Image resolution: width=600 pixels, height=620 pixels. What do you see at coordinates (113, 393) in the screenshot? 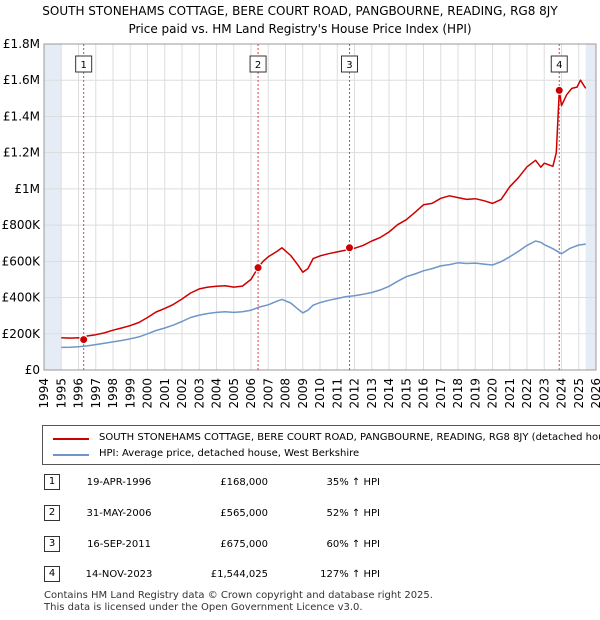
I see `x-tick-label: 1998` at bounding box center [113, 393].